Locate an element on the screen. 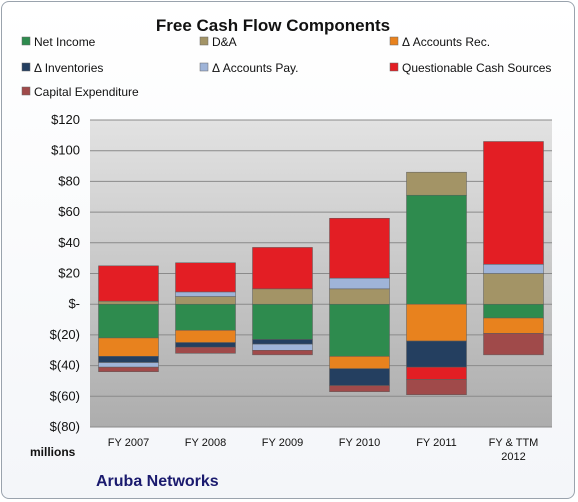 This screenshot has width=578, height=502. y-tick-label: $20 is located at coordinates (69, 273).